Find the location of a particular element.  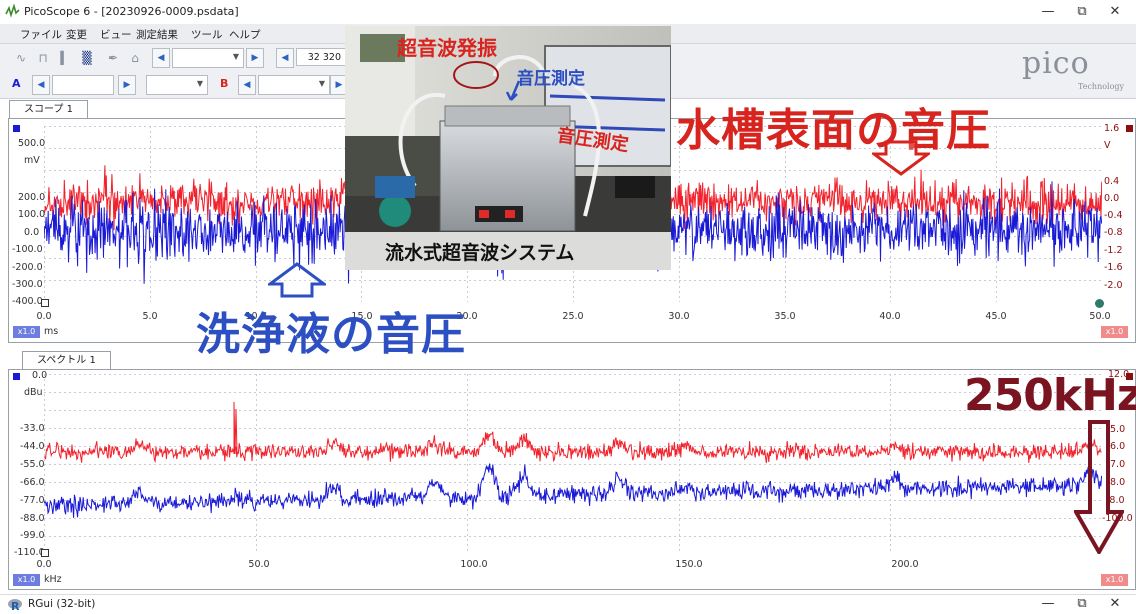

scope-x-tick: 10.0 is located at coordinates (256, 316).